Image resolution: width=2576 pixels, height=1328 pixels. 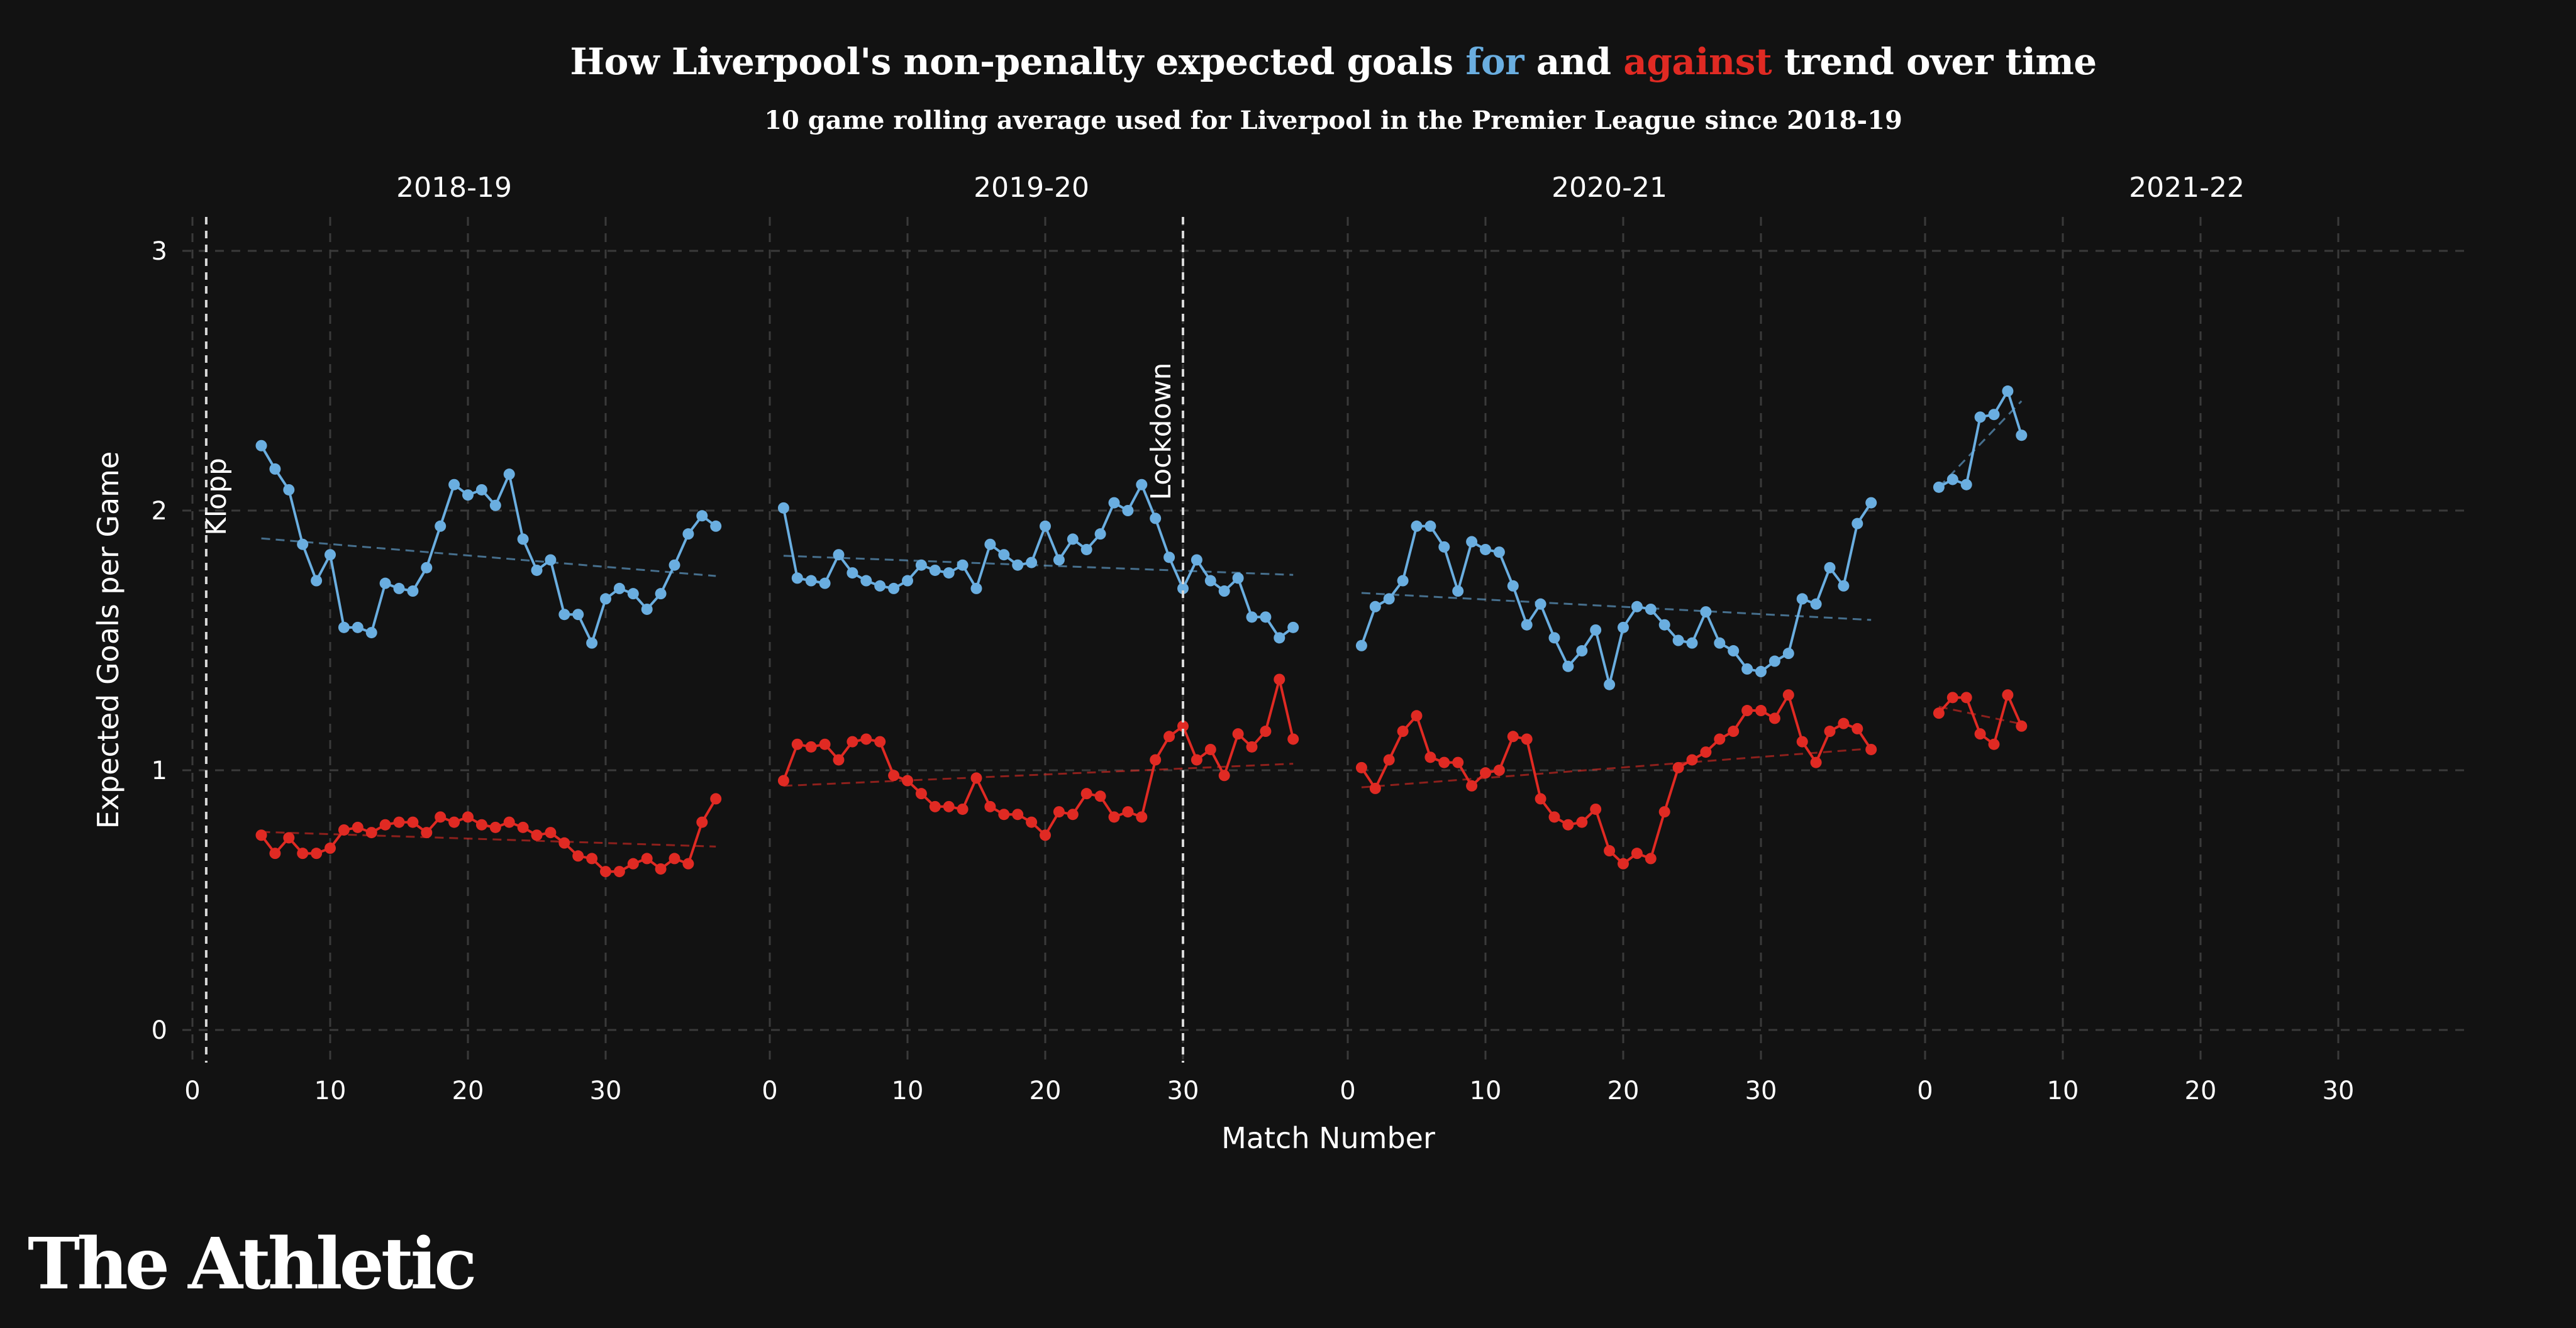 I want to click on annotation-label: Klopp, so click(x=217, y=497).